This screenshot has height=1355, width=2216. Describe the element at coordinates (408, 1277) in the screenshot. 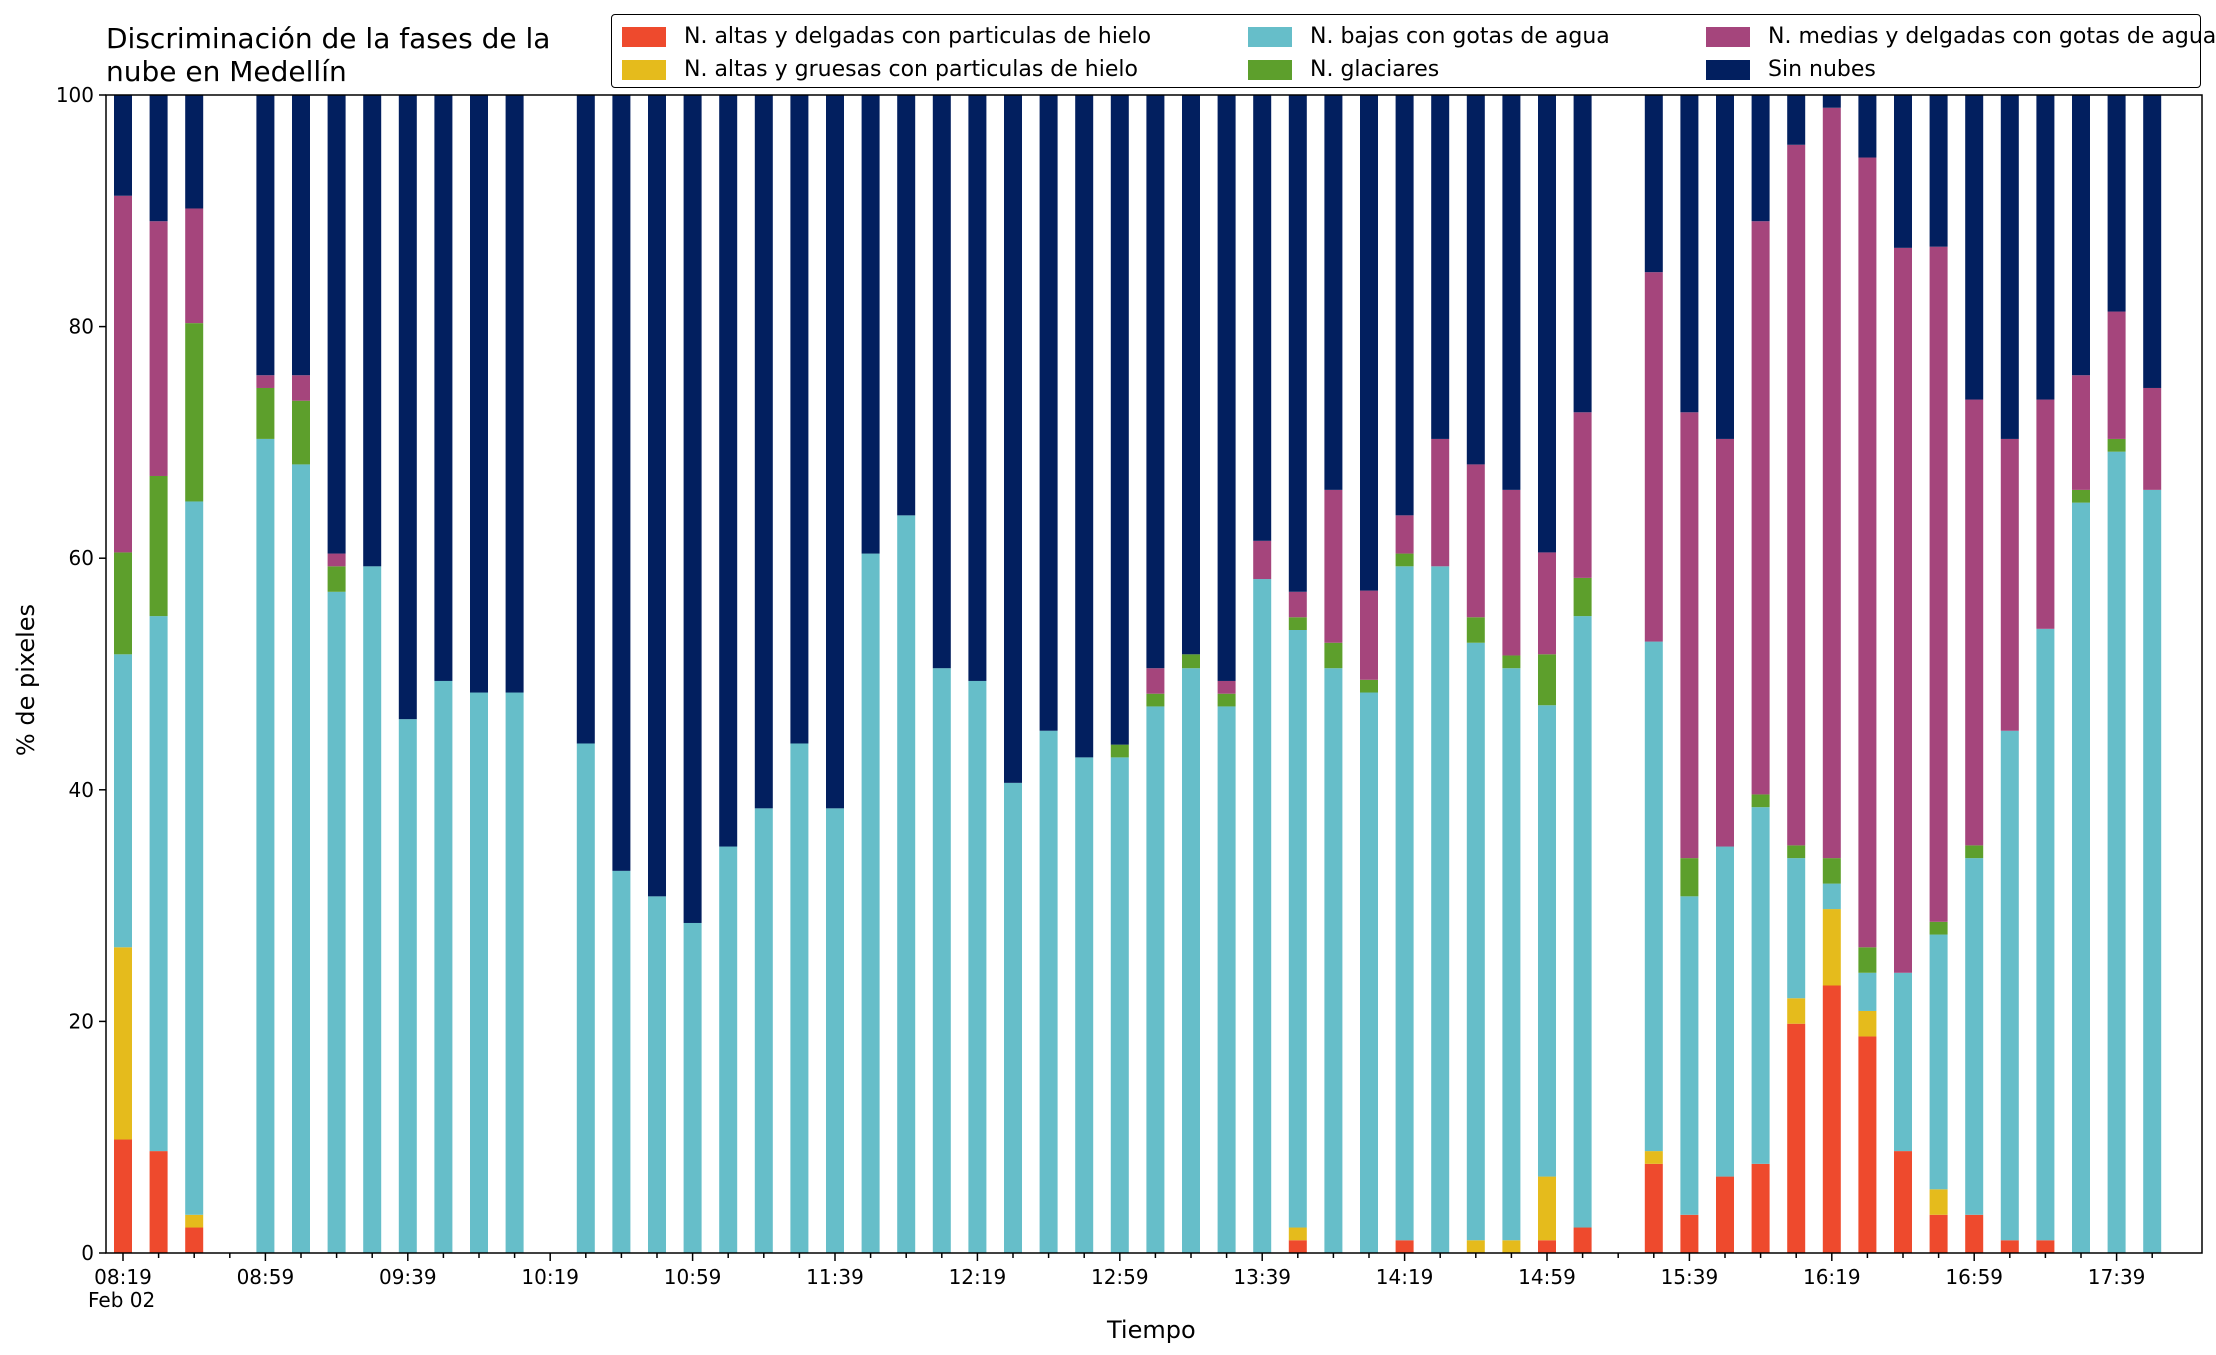

I see `x-tick-label: 09:39` at that location.